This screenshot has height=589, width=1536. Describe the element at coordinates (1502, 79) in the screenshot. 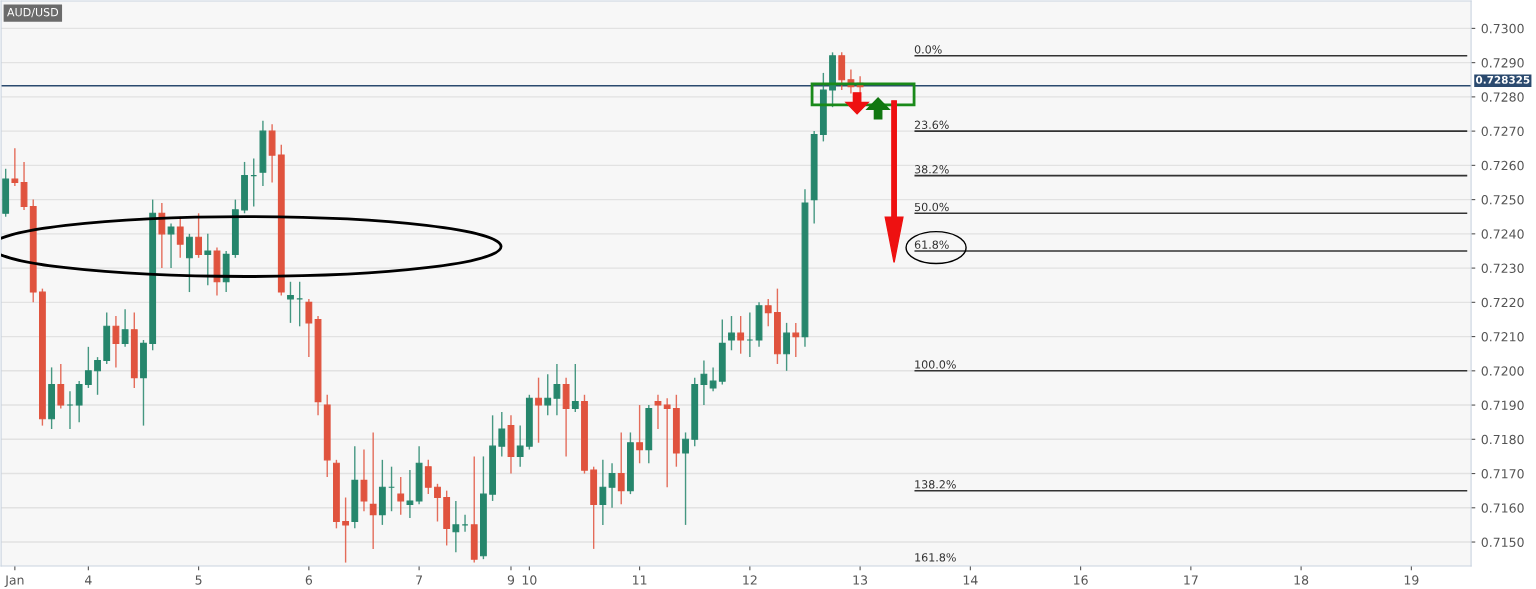

I see `ref-line-label: 0.728325` at that location.